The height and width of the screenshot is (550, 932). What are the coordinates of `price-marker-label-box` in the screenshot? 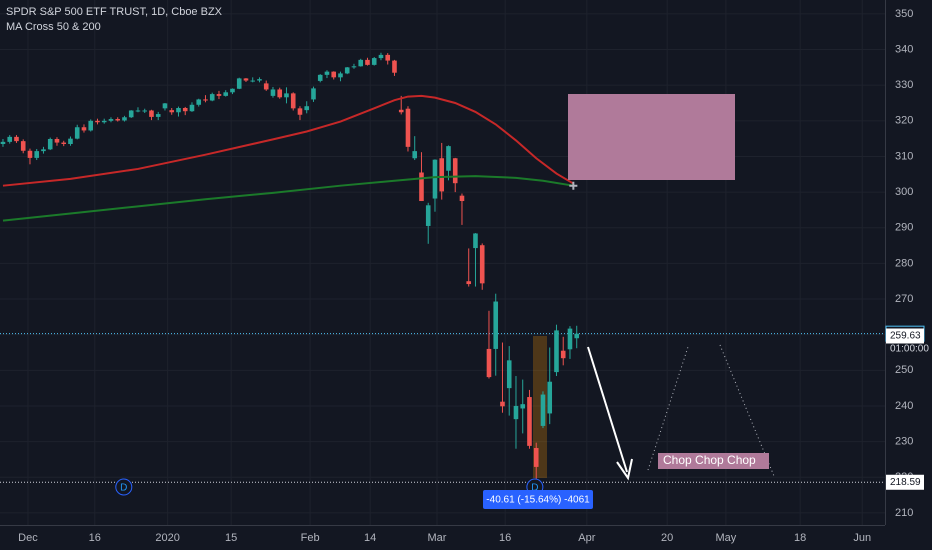 It's located at (905, 336).